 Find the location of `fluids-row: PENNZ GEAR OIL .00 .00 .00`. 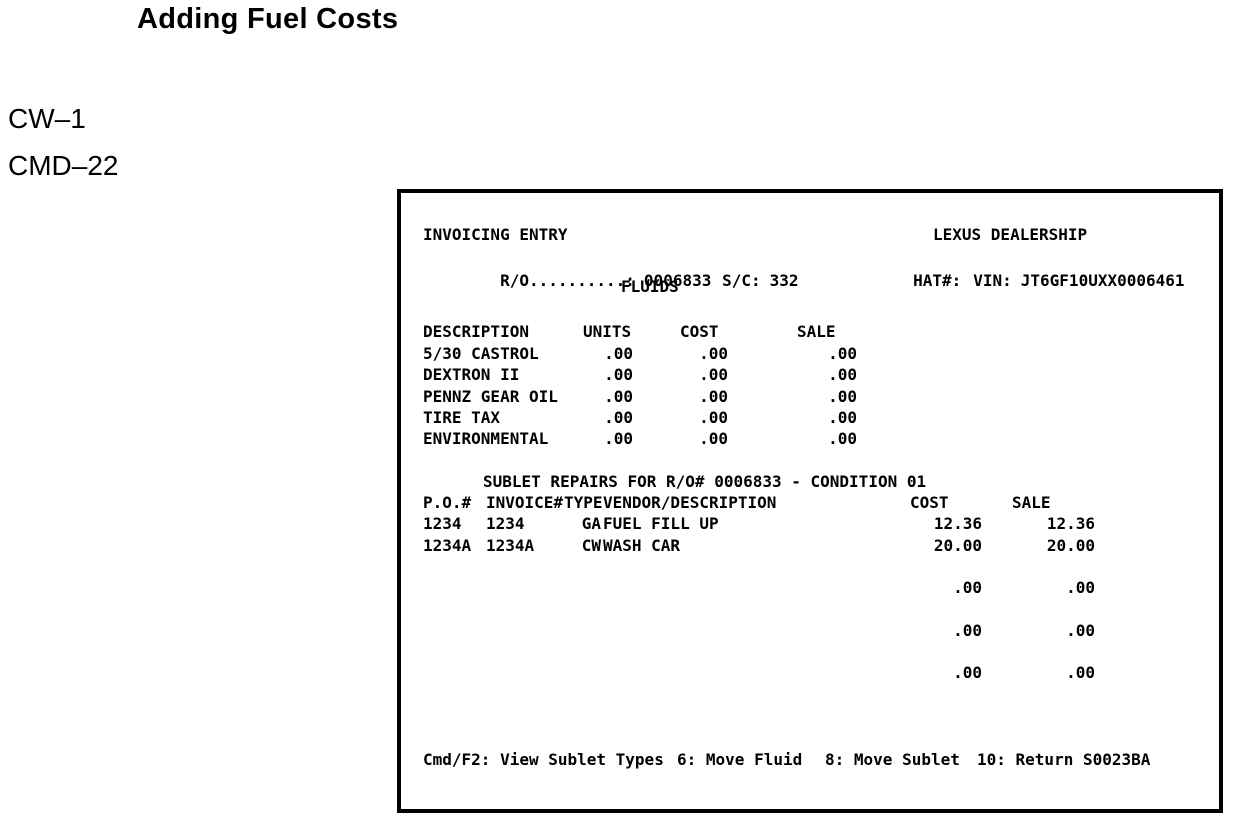

fluids-row: PENNZ GEAR OIL .00 .00 .00 is located at coordinates (810, 397).